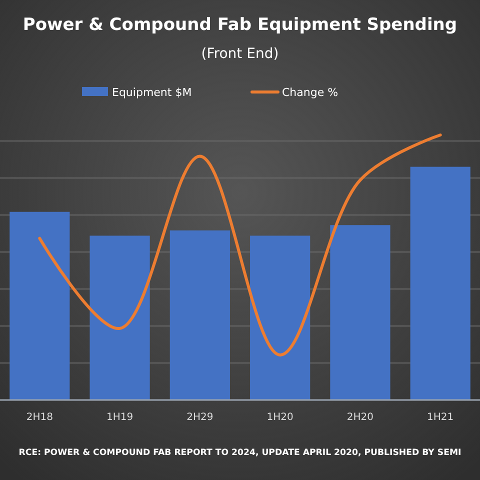 The height and width of the screenshot is (480, 480). What do you see at coordinates (280, 417) in the screenshot?
I see `x-tick-label: 1H20` at bounding box center [280, 417].